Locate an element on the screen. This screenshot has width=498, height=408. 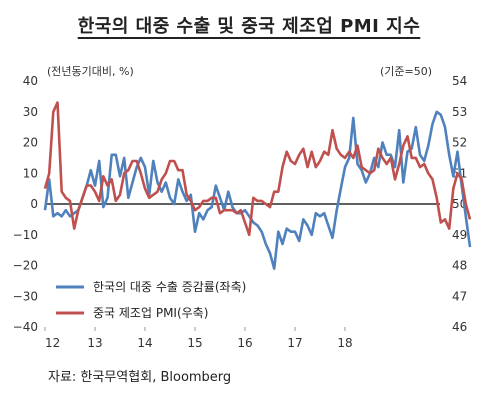
right-tick-label: 47 is located at coordinates (459, 296).